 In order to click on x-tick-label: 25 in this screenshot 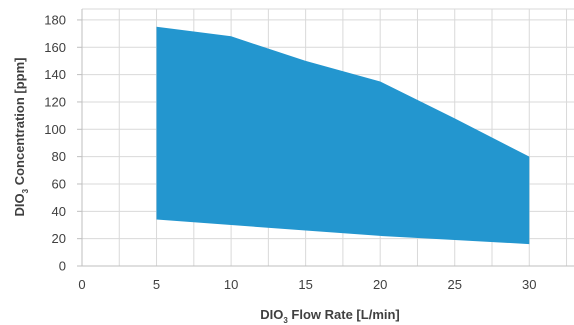, I will do `click(454, 284)`.